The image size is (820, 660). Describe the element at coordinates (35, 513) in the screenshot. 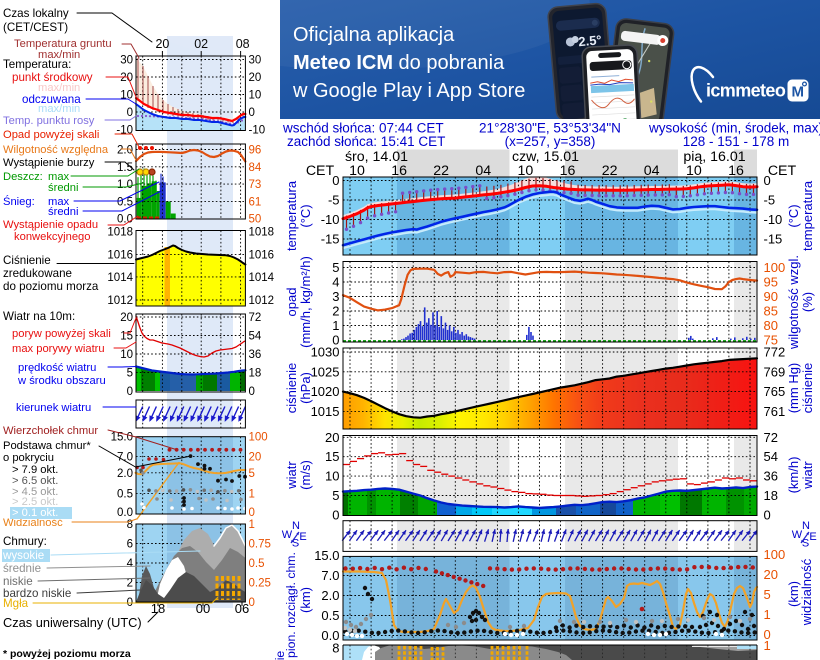

I see `svg-text: > 0.1 okt.` at that location.